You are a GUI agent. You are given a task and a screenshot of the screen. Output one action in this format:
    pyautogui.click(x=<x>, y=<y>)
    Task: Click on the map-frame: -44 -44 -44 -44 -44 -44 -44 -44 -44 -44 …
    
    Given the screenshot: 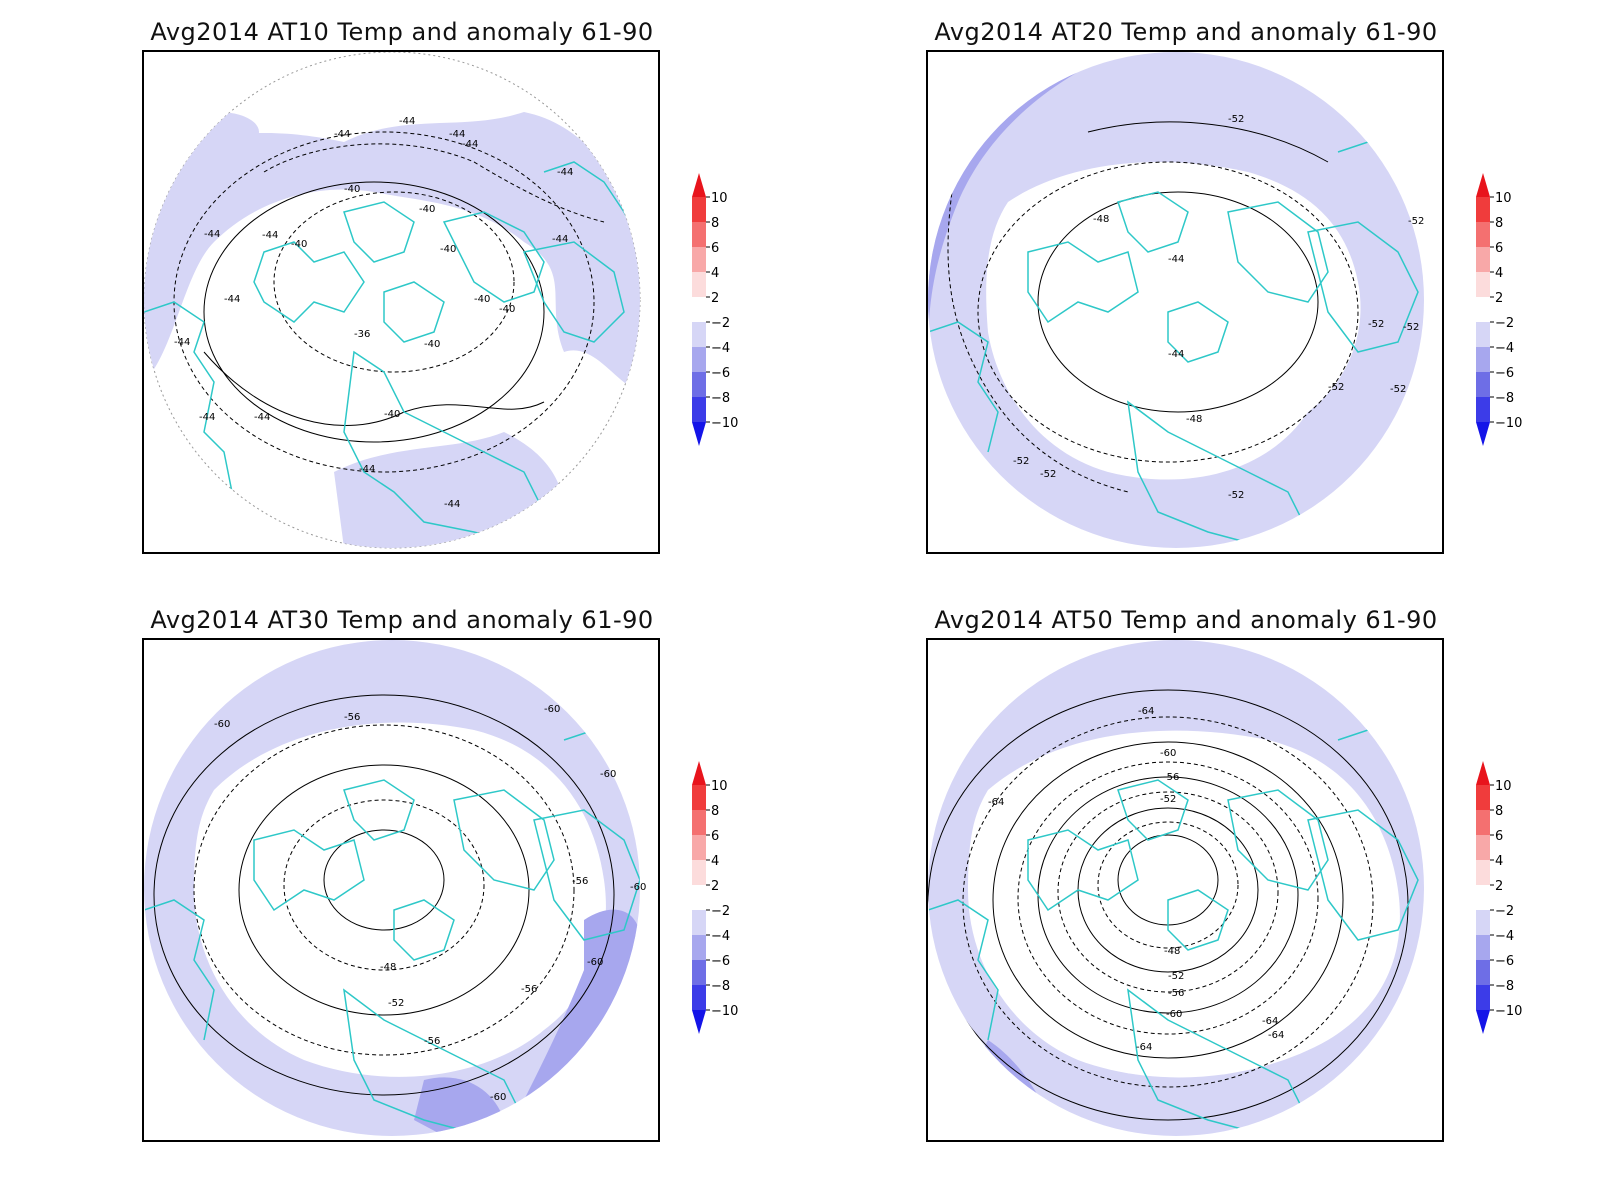 What is the action you would take?
    pyautogui.click(x=401, y=302)
    